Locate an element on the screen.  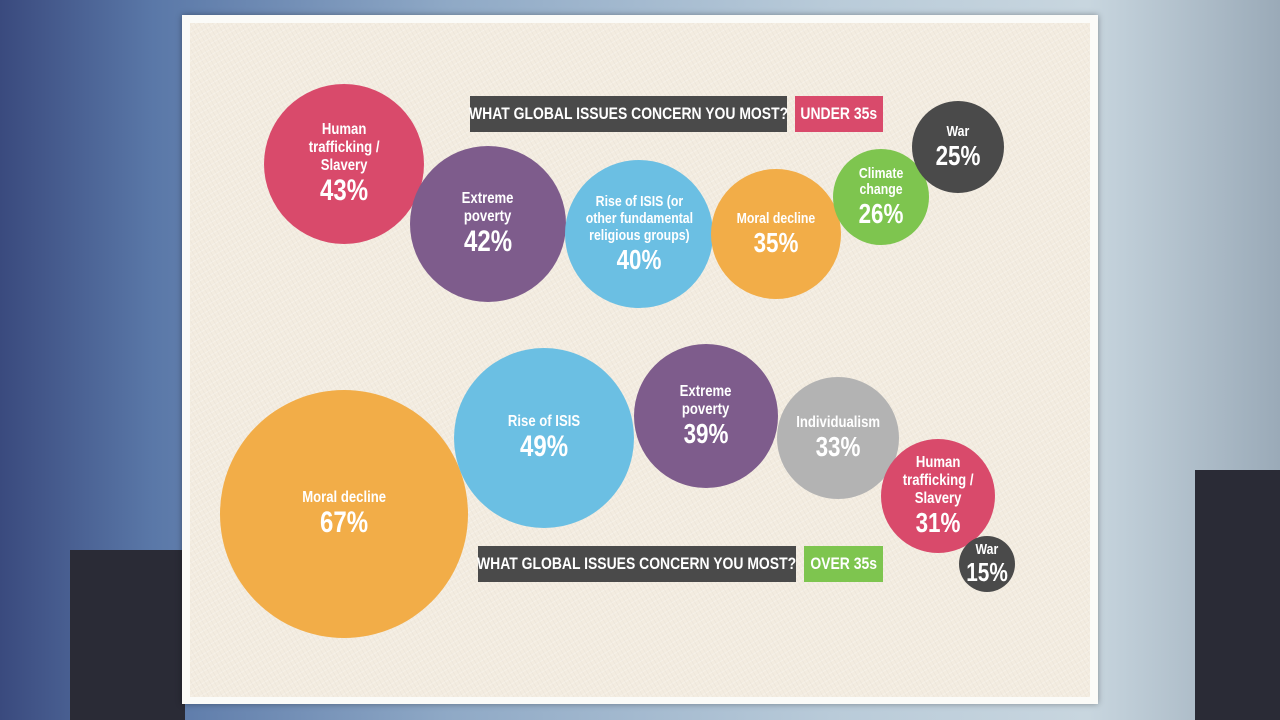
bubble-value: 15% is located at coordinates (987, 571).